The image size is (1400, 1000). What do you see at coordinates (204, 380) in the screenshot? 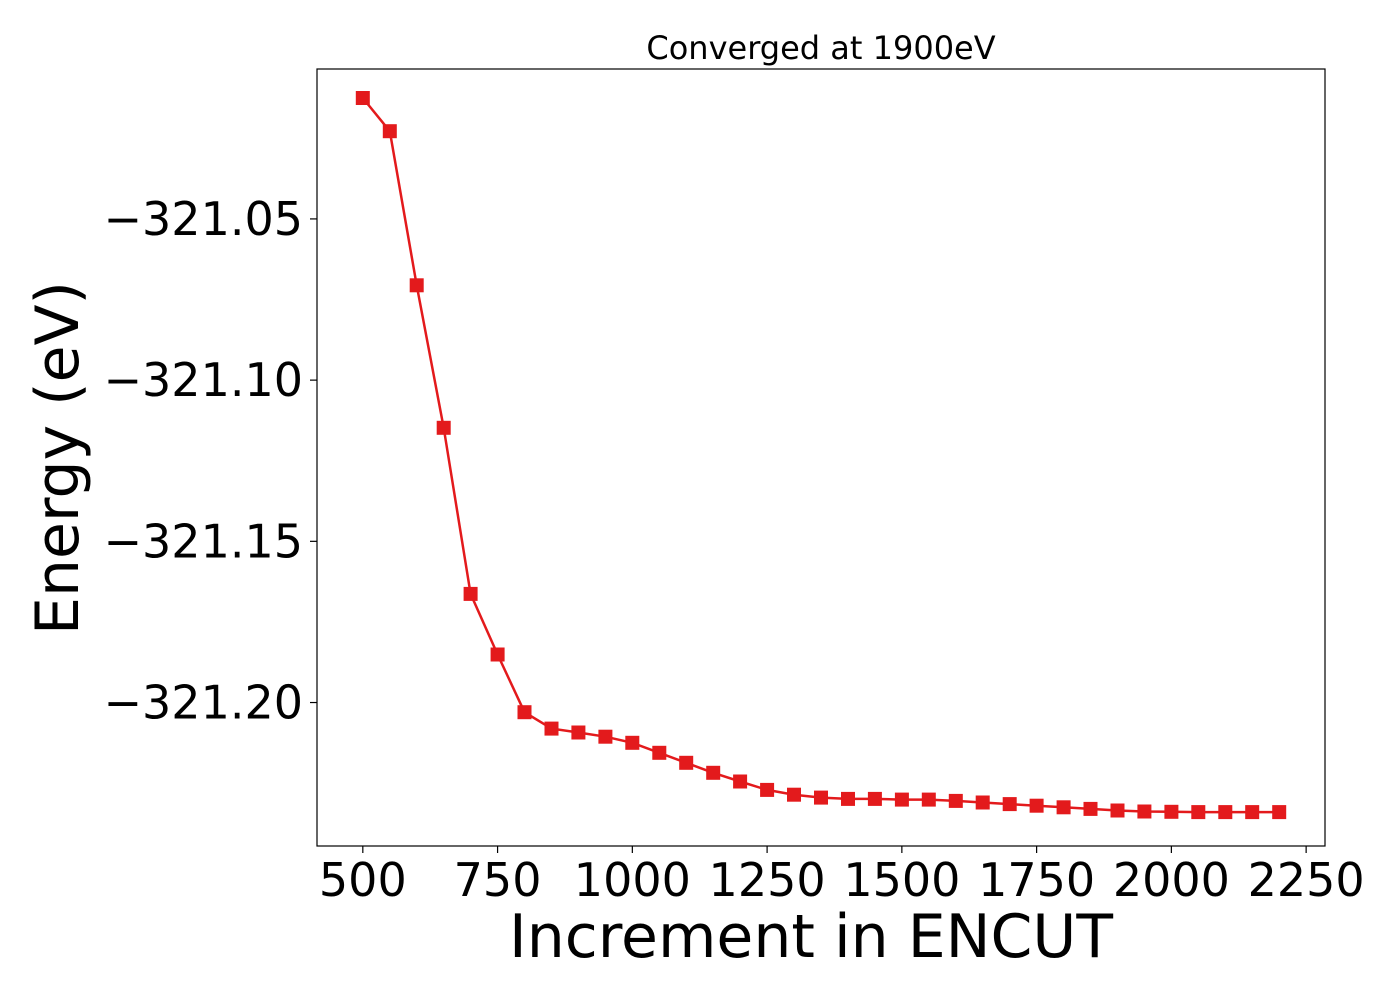
I see `y-tick-label: −321.10` at bounding box center [204, 380].